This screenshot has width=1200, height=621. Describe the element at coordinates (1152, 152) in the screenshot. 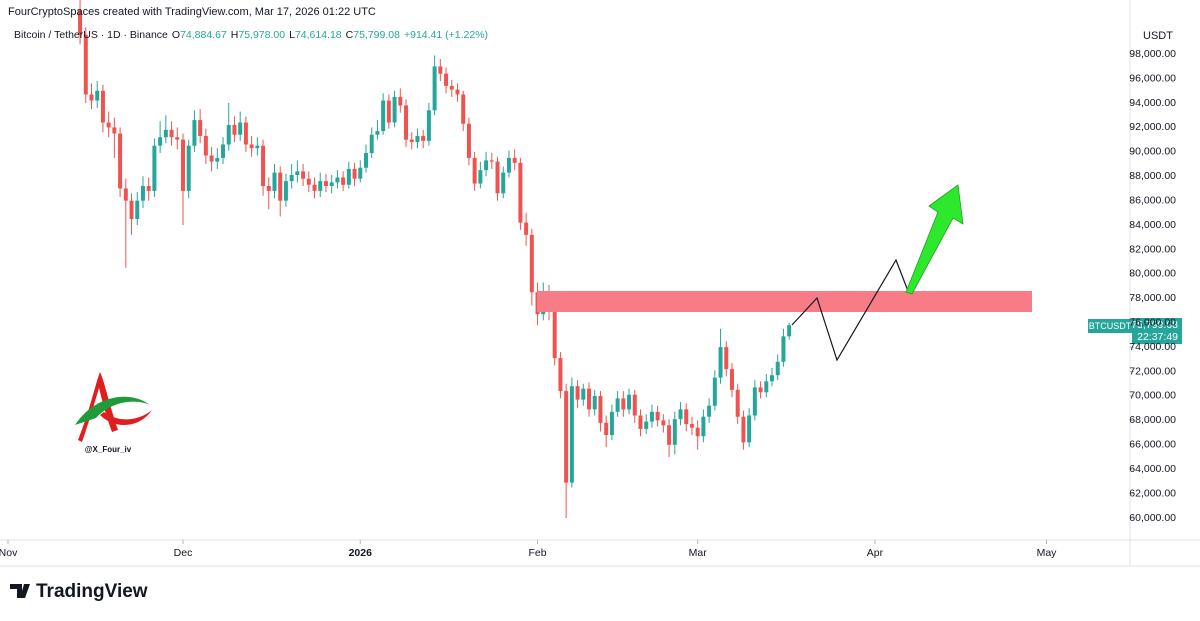

I see `y-tick-label: 90,000.00` at that location.